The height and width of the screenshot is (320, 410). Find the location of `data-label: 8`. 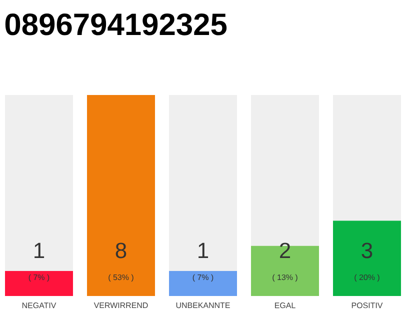

data-label: 8 is located at coordinates (121, 250).